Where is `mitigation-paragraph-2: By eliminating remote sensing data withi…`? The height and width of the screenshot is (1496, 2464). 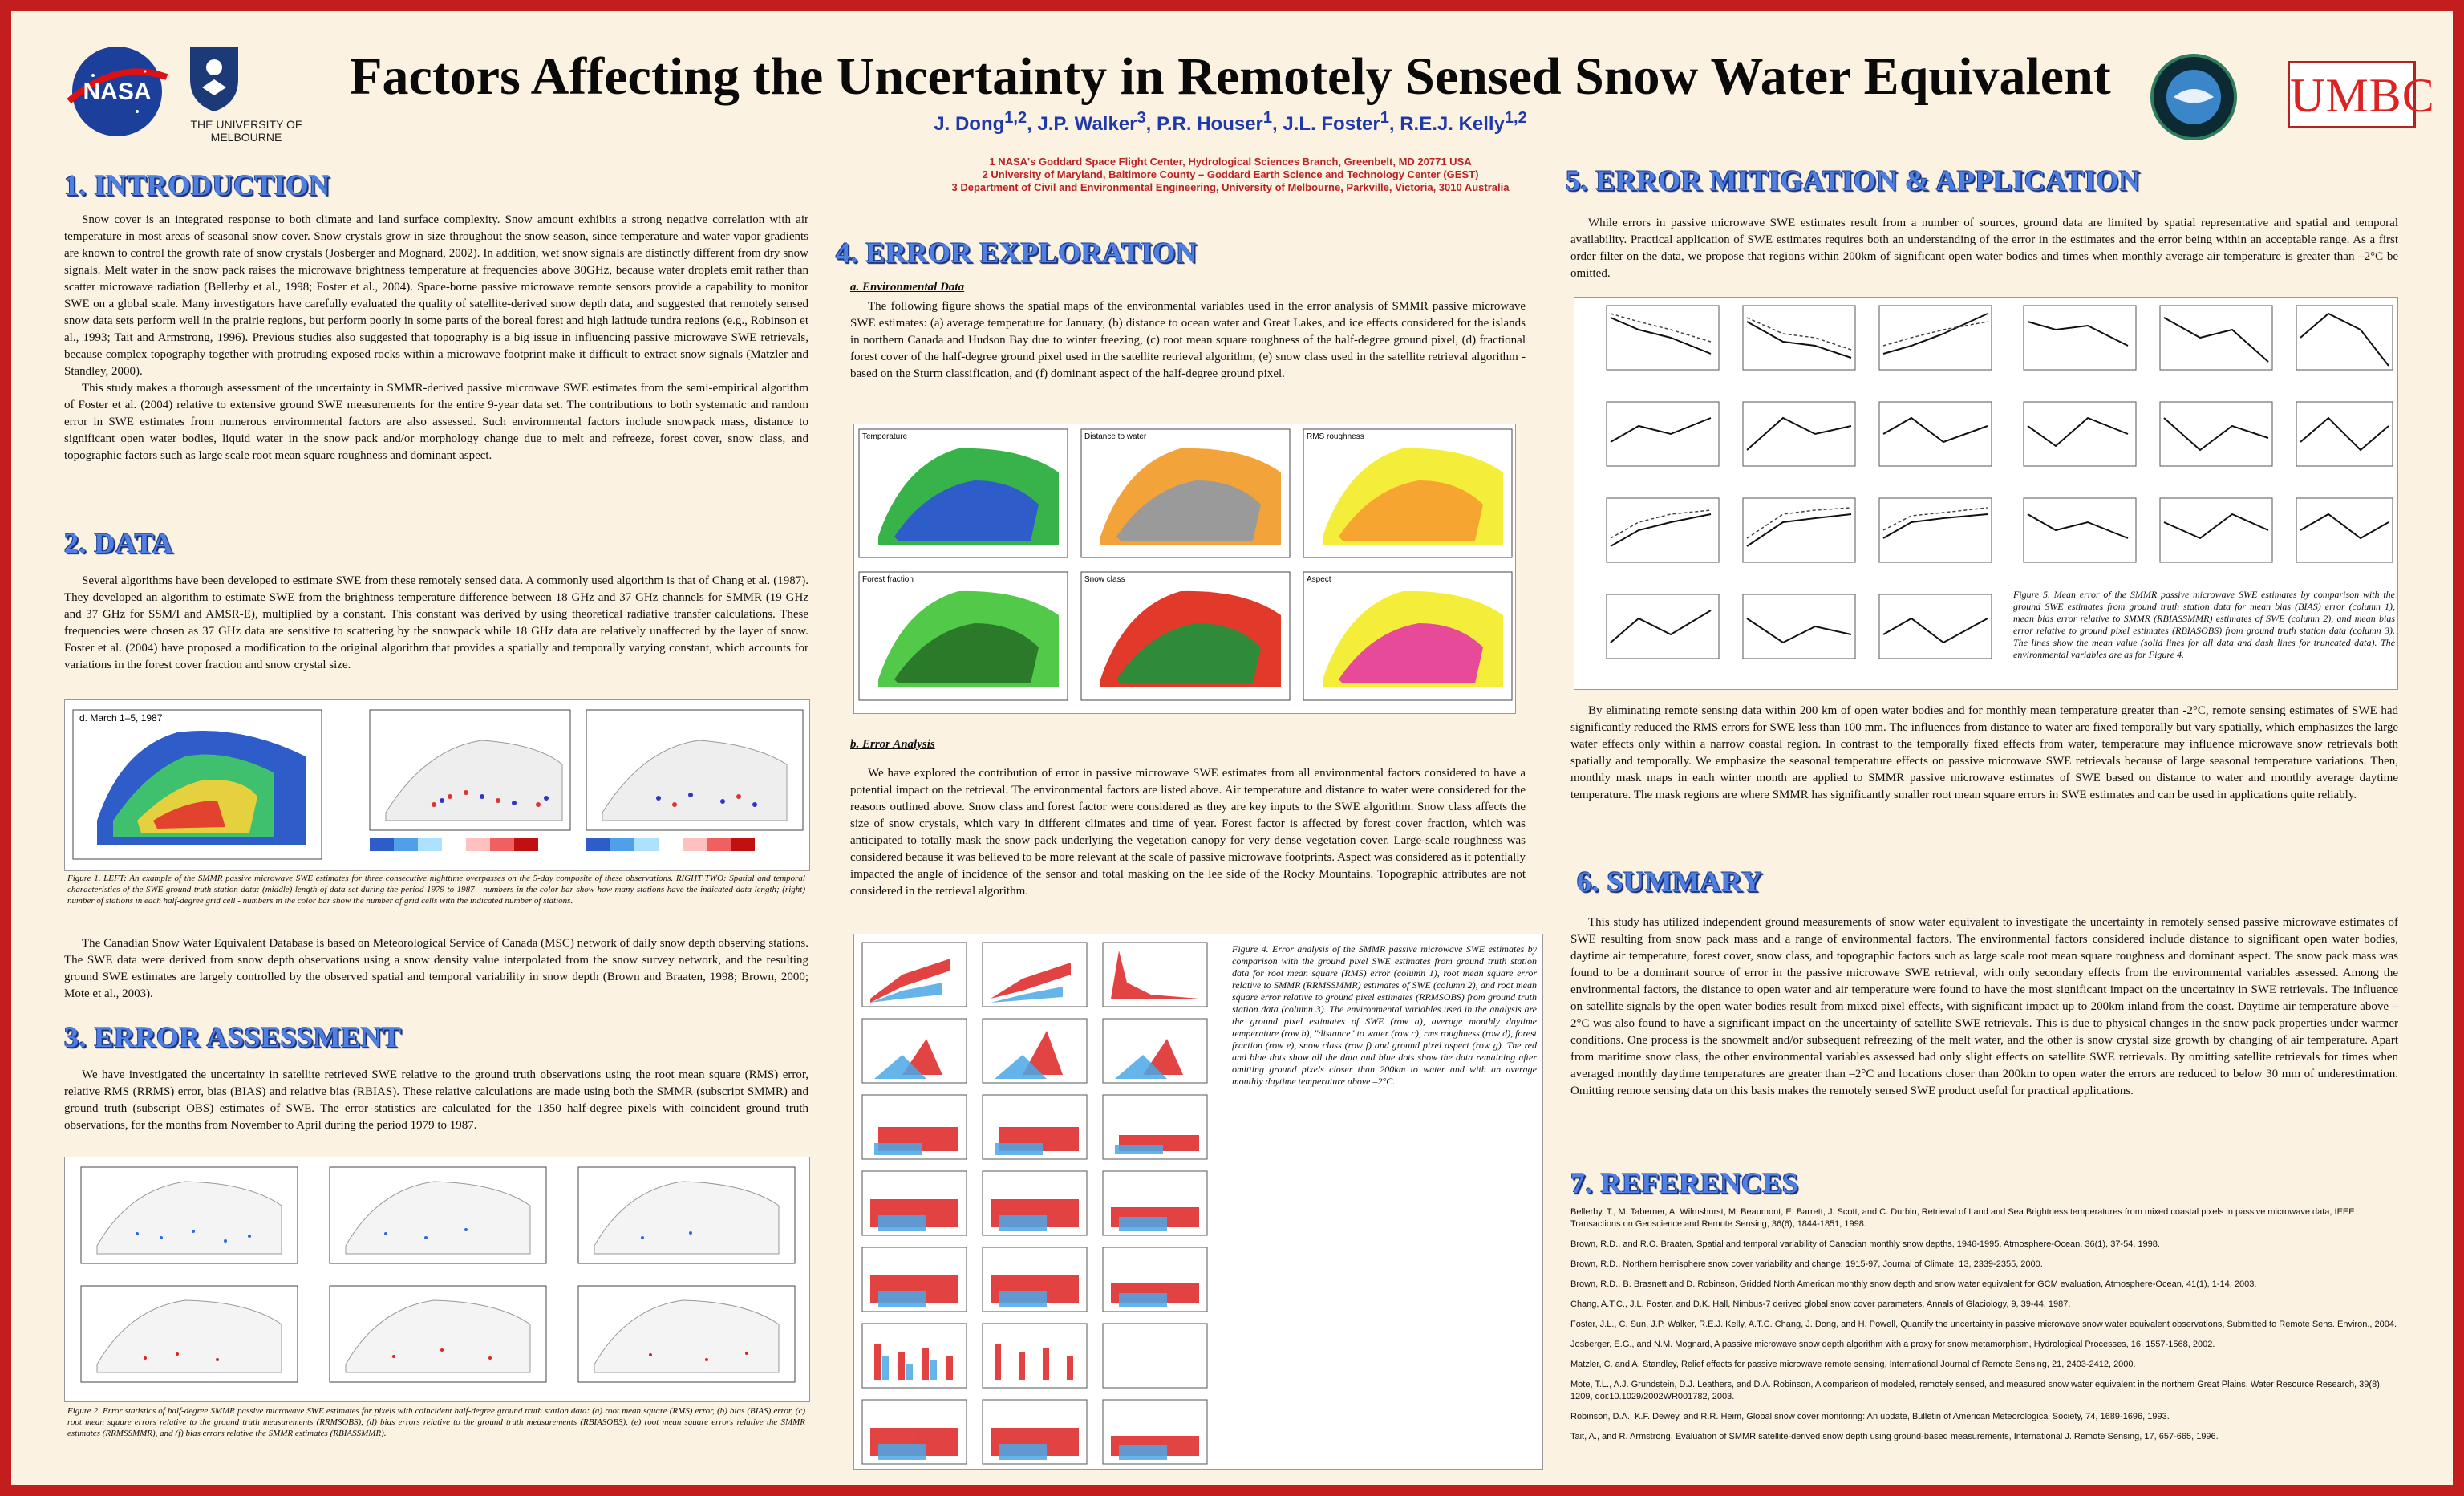
mitigation-paragraph-2: By eliminating remote sensing data withi… is located at coordinates (1984, 752).